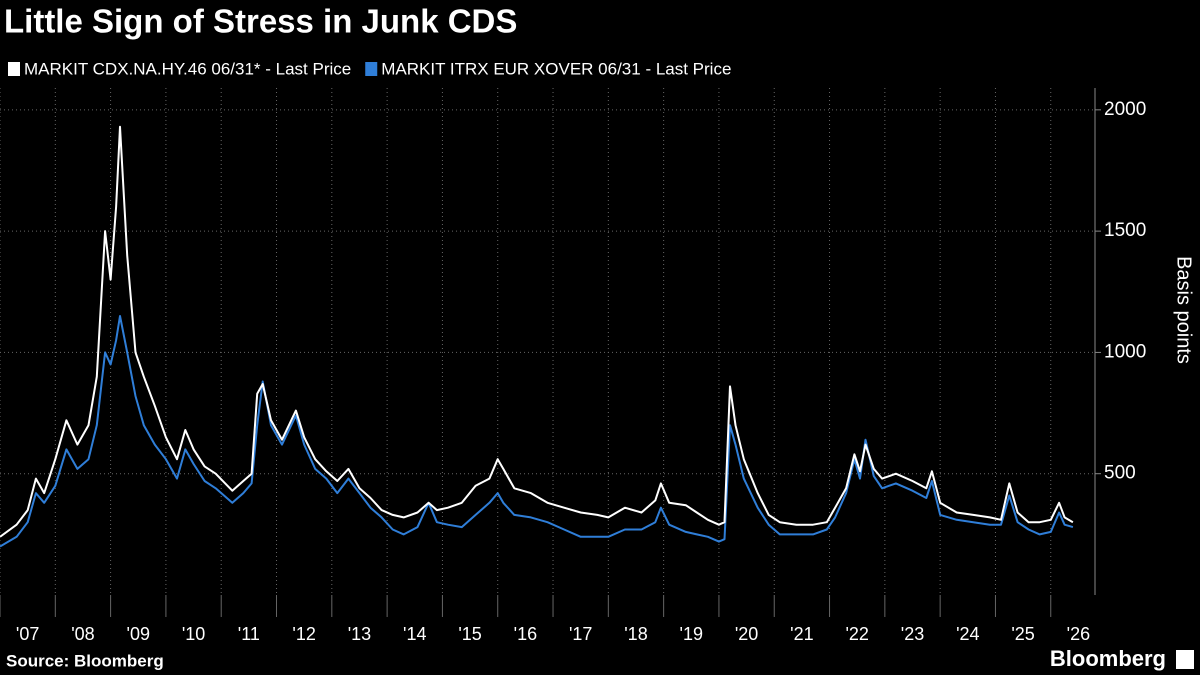 The height and width of the screenshot is (675, 1200). Describe the element at coordinates (856, 634) in the screenshot. I see `x-tick-label: '22` at that location.